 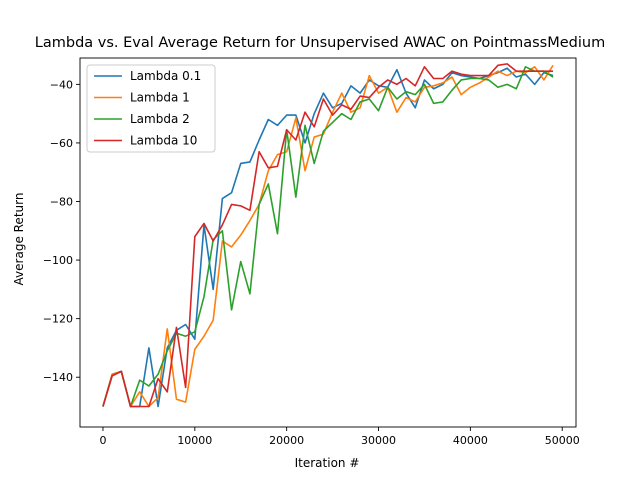 I want to click on x-tick-label: 30000, so click(x=378, y=440).